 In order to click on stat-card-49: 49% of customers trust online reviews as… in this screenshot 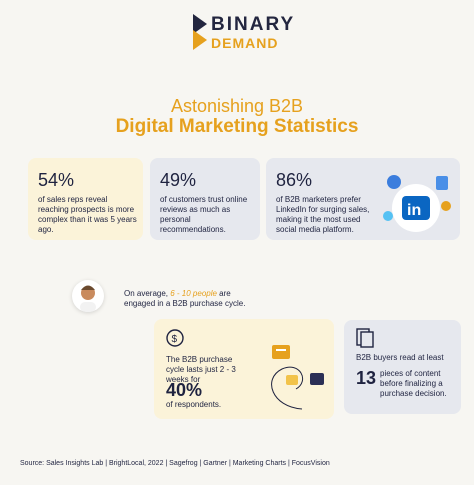, I will do `click(205, 199)`.